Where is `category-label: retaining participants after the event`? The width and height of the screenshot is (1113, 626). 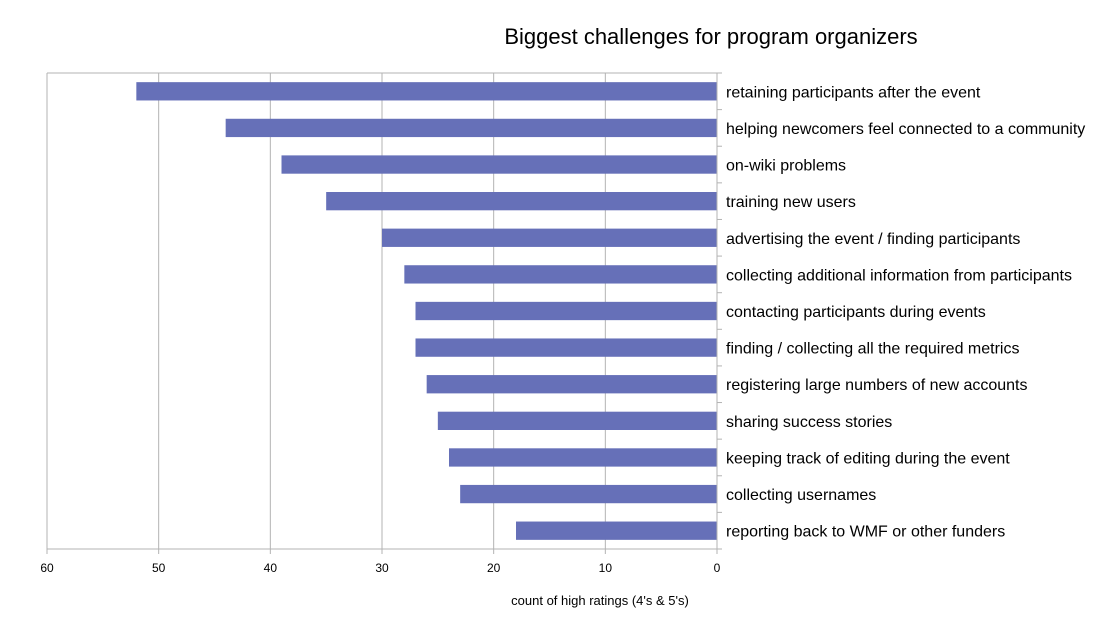
category-label: retaining participants after the event is located at coordinates (853, 92).